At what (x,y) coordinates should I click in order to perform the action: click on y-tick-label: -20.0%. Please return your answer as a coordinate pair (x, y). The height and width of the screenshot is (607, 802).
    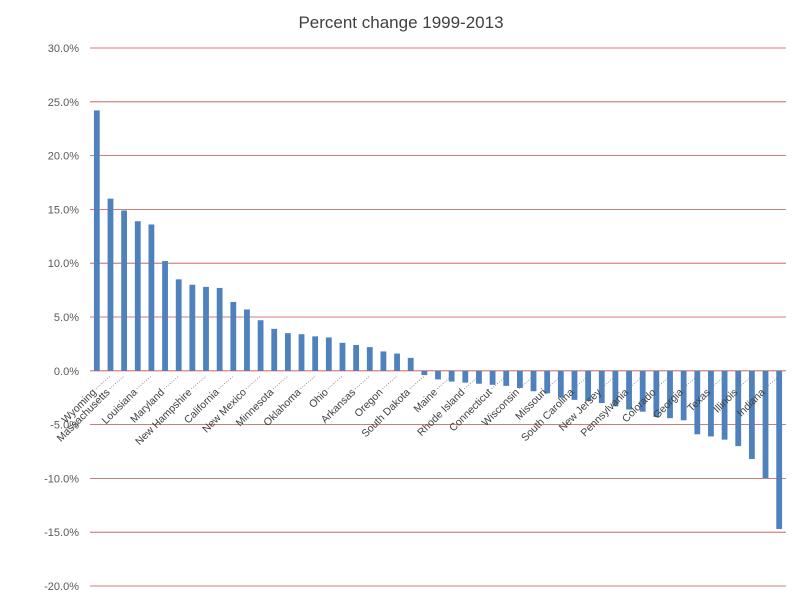
    Looking at the image, I should click on (61, 587).